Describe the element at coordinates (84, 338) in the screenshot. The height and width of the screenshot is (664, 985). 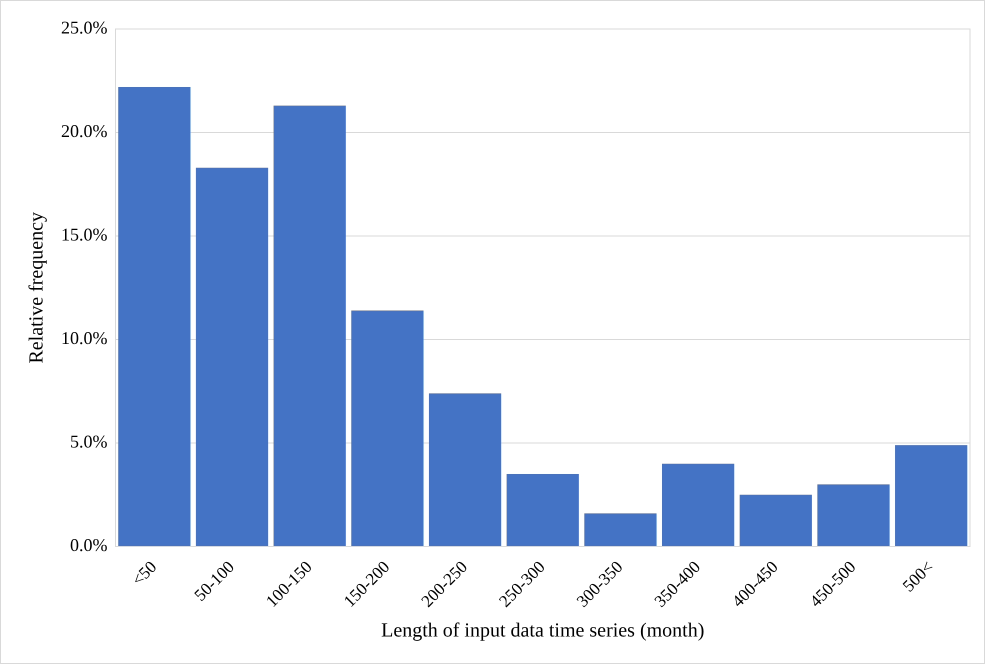
I see `y-tick-label: 10.0%` at that location.